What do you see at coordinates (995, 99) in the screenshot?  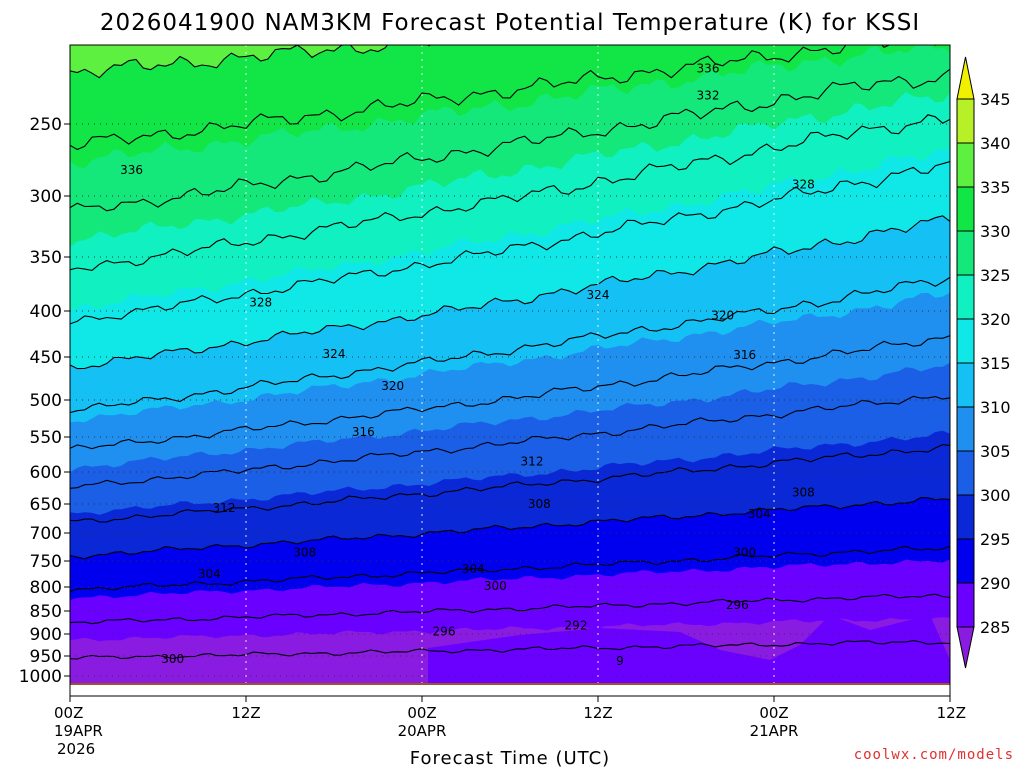 I see `colorbar-tick-label: 345` at bounding box center [995, 99].